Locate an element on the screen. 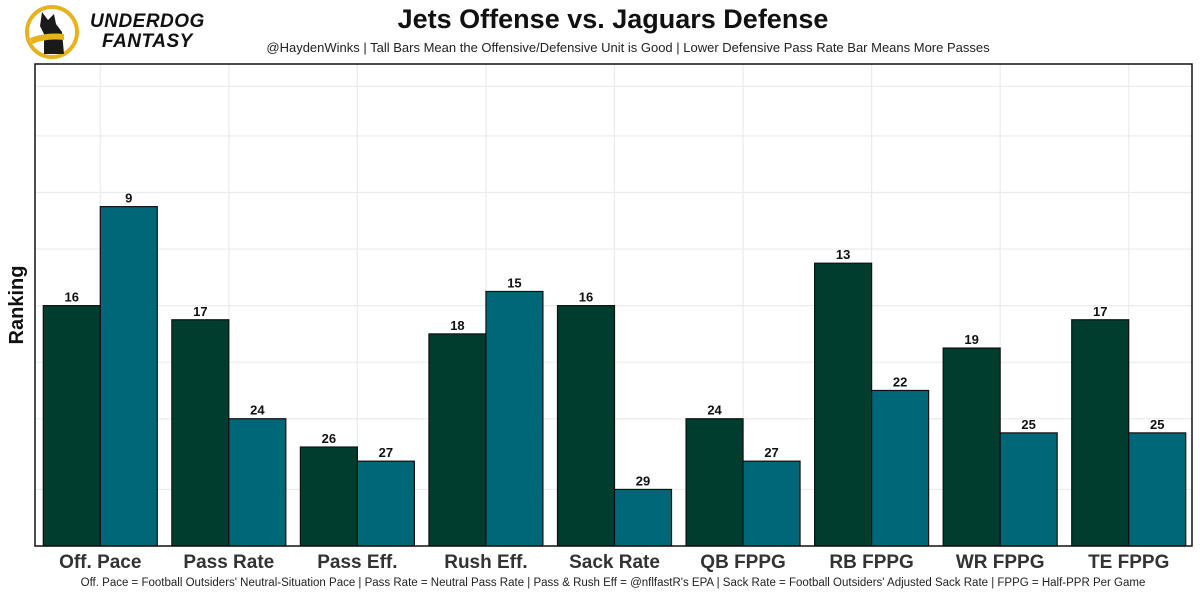 This screenshot has width=1200, height=600. dog-silhouette-icon is located at coordinates (52, 32).